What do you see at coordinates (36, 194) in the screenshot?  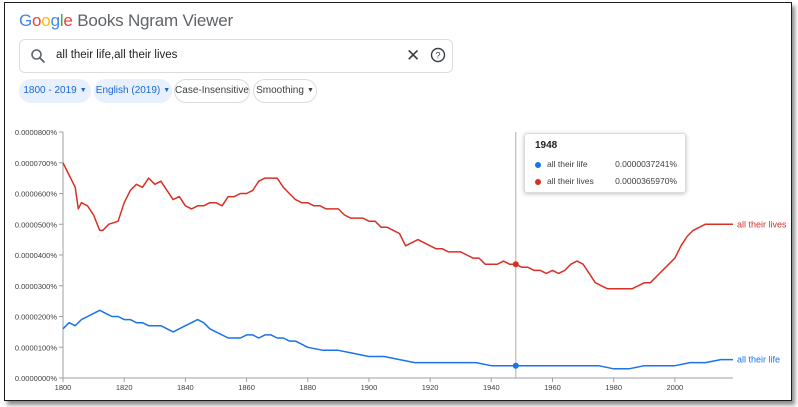 I see `y-tick-label: 0.0000600%` at bounding box center [36, 194].